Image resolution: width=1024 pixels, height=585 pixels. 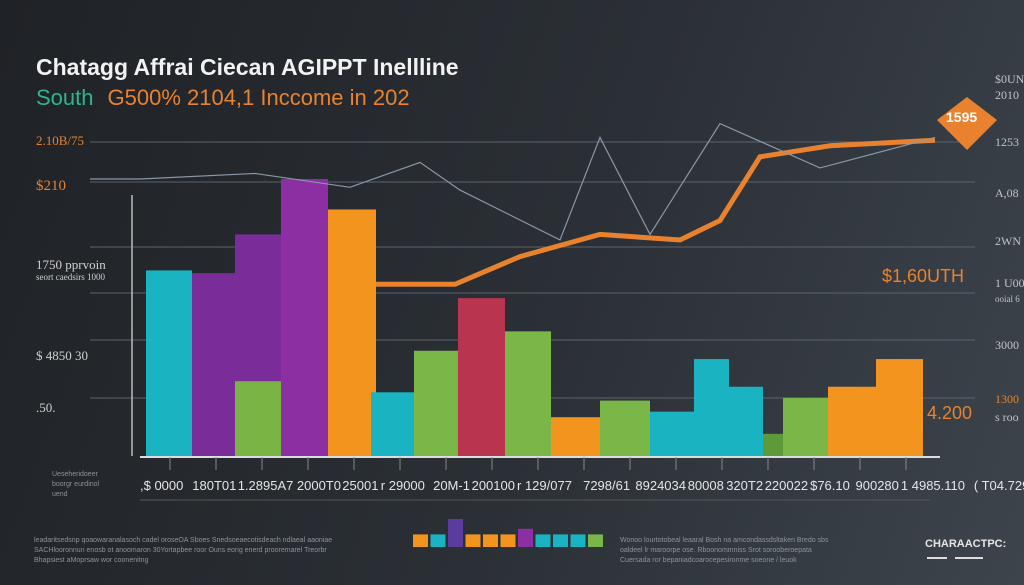 I want to click on right-label: 1300, so click(x=1007, y=399).